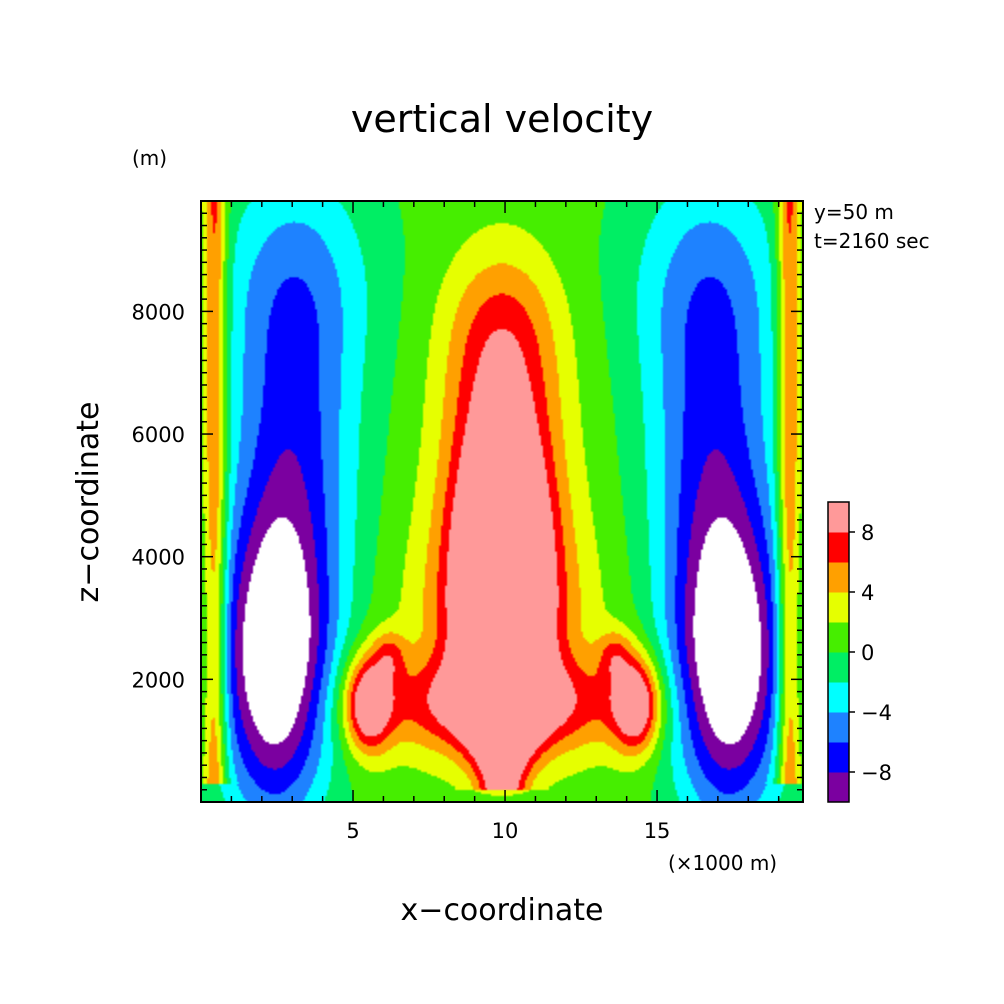 The image size is (1004, 1004). What do you see at coordinates (158, 312) in the screenshot?
I see `y-tick-label: 8000` at bounding box center [158, 312].